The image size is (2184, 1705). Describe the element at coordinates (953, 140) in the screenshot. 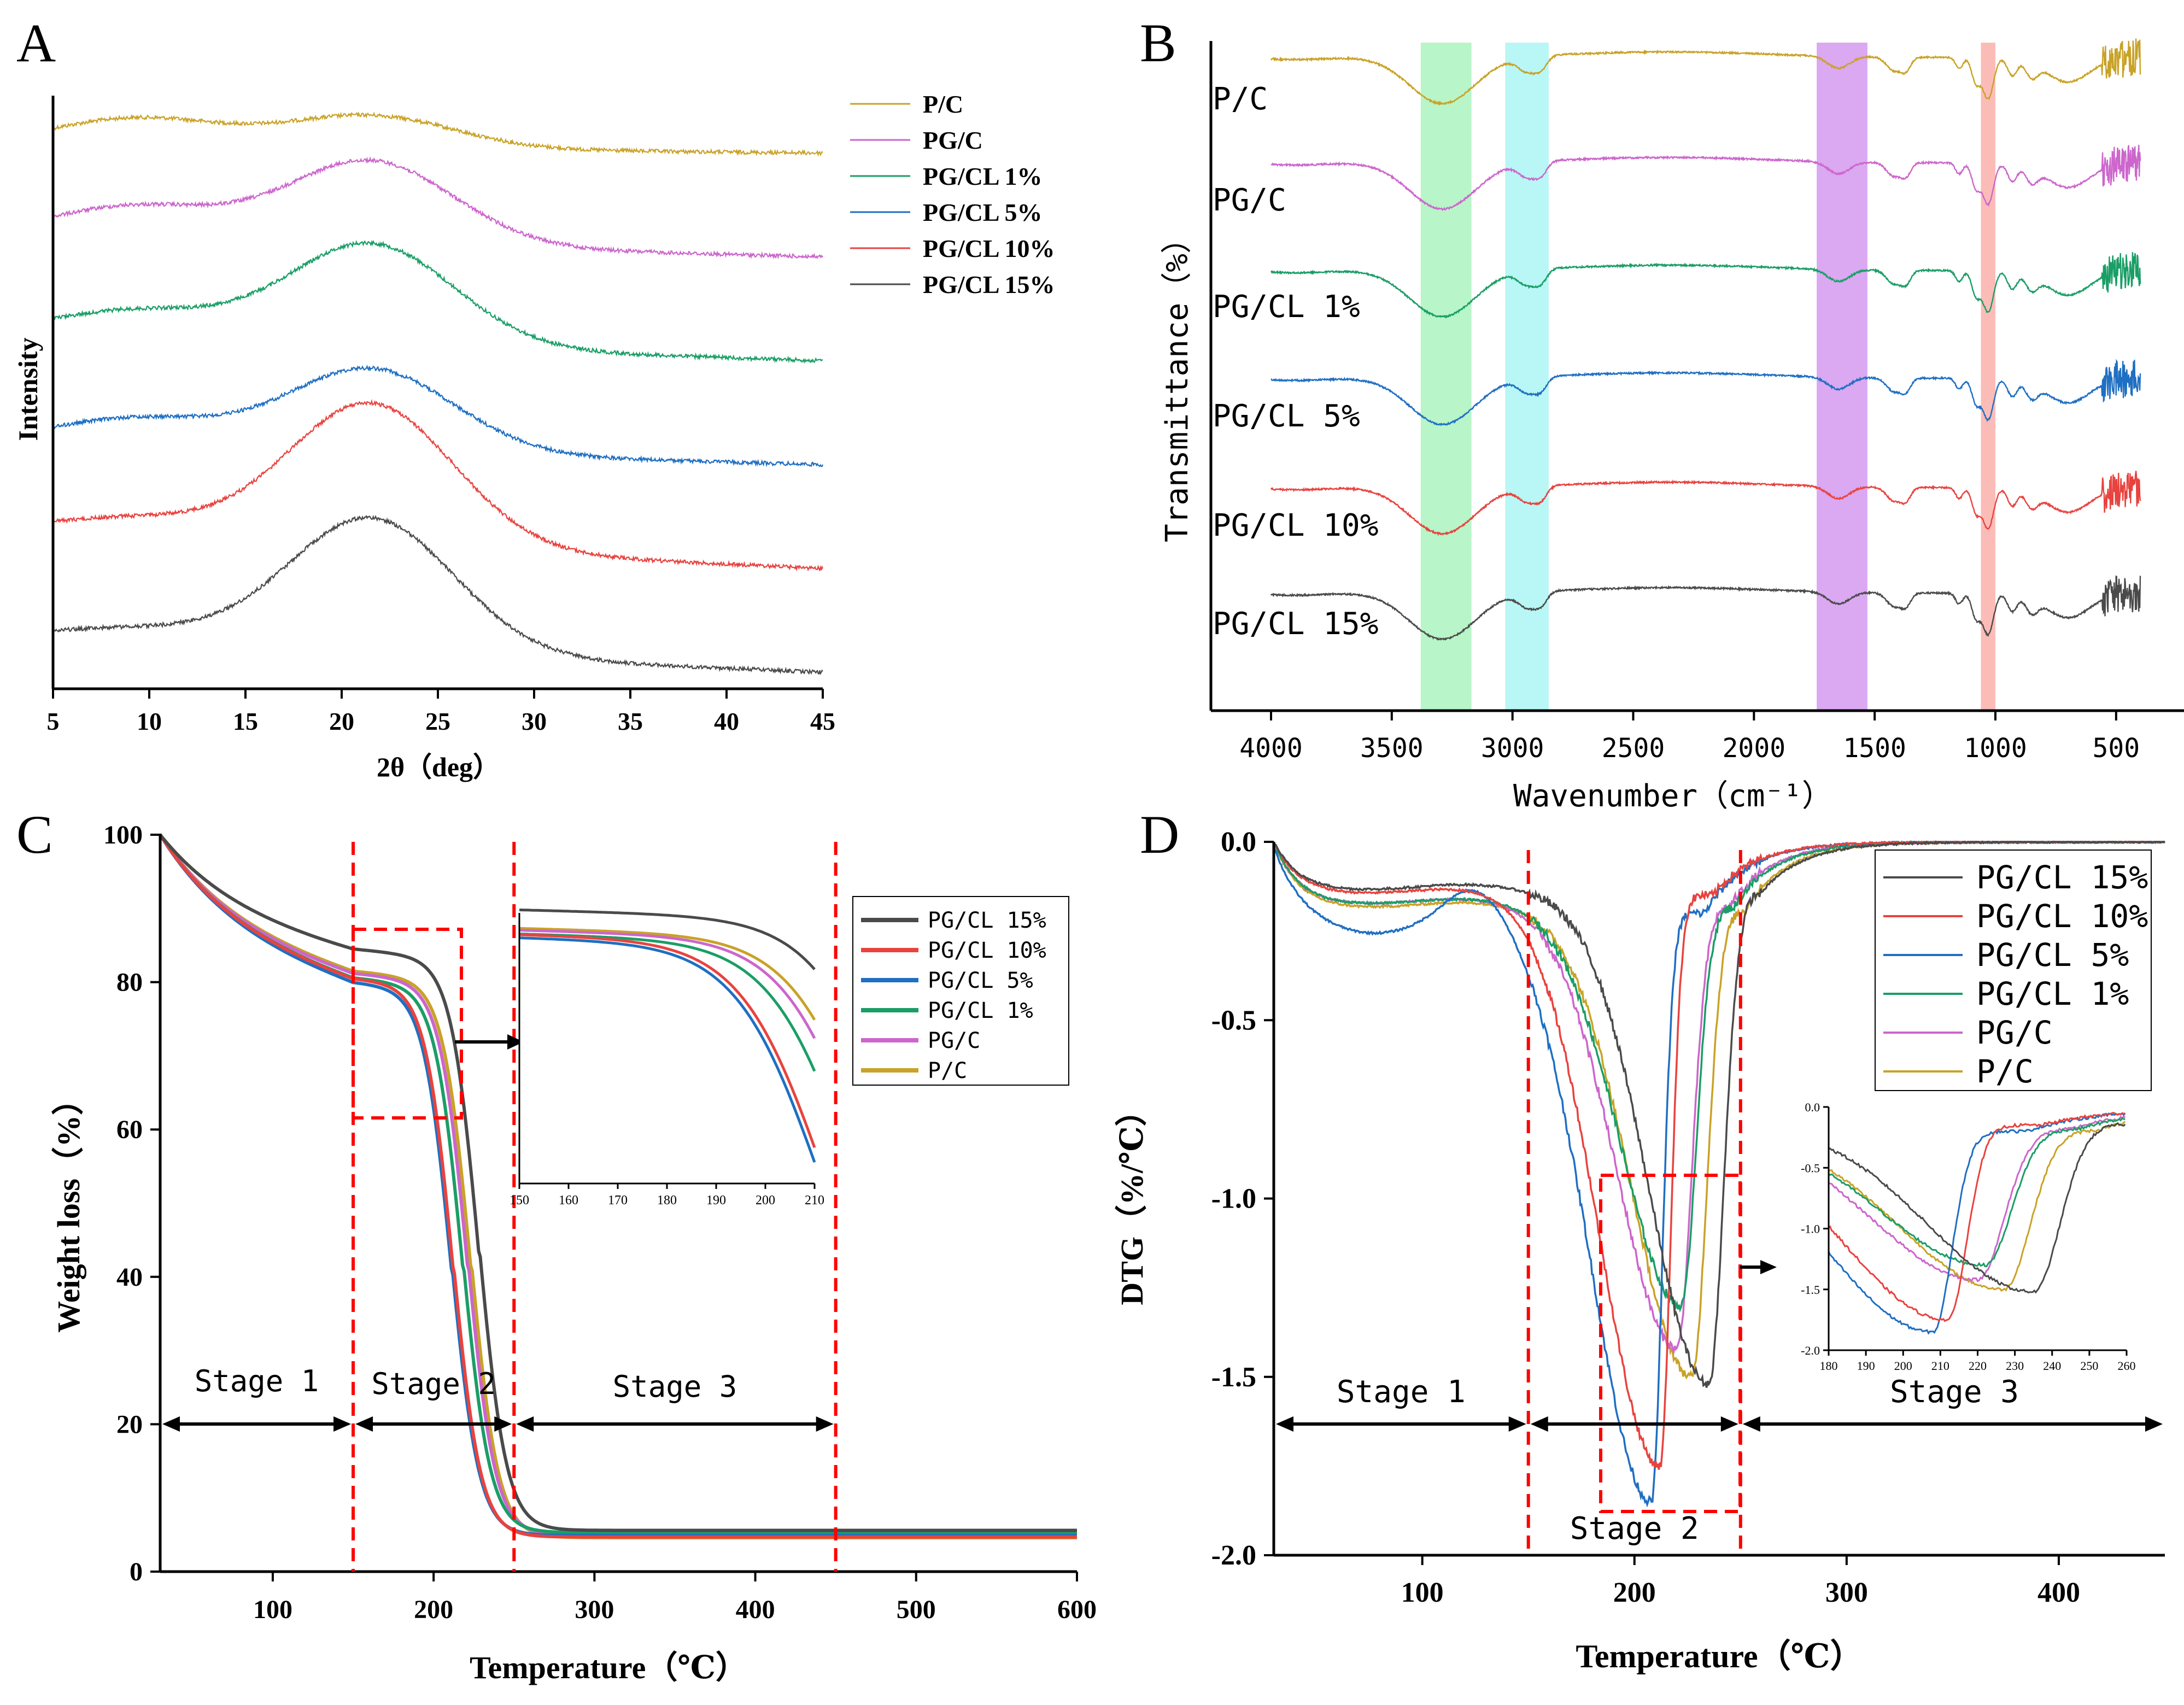

I see `xrd-legend-label-pg-c: PG/C` at that location.